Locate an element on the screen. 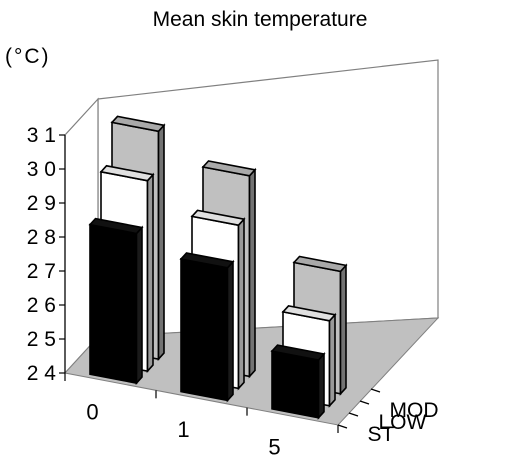 The height and width of the screenshot is (462, 512). z-tick-label: MOD is located at coordinates (414, 410).